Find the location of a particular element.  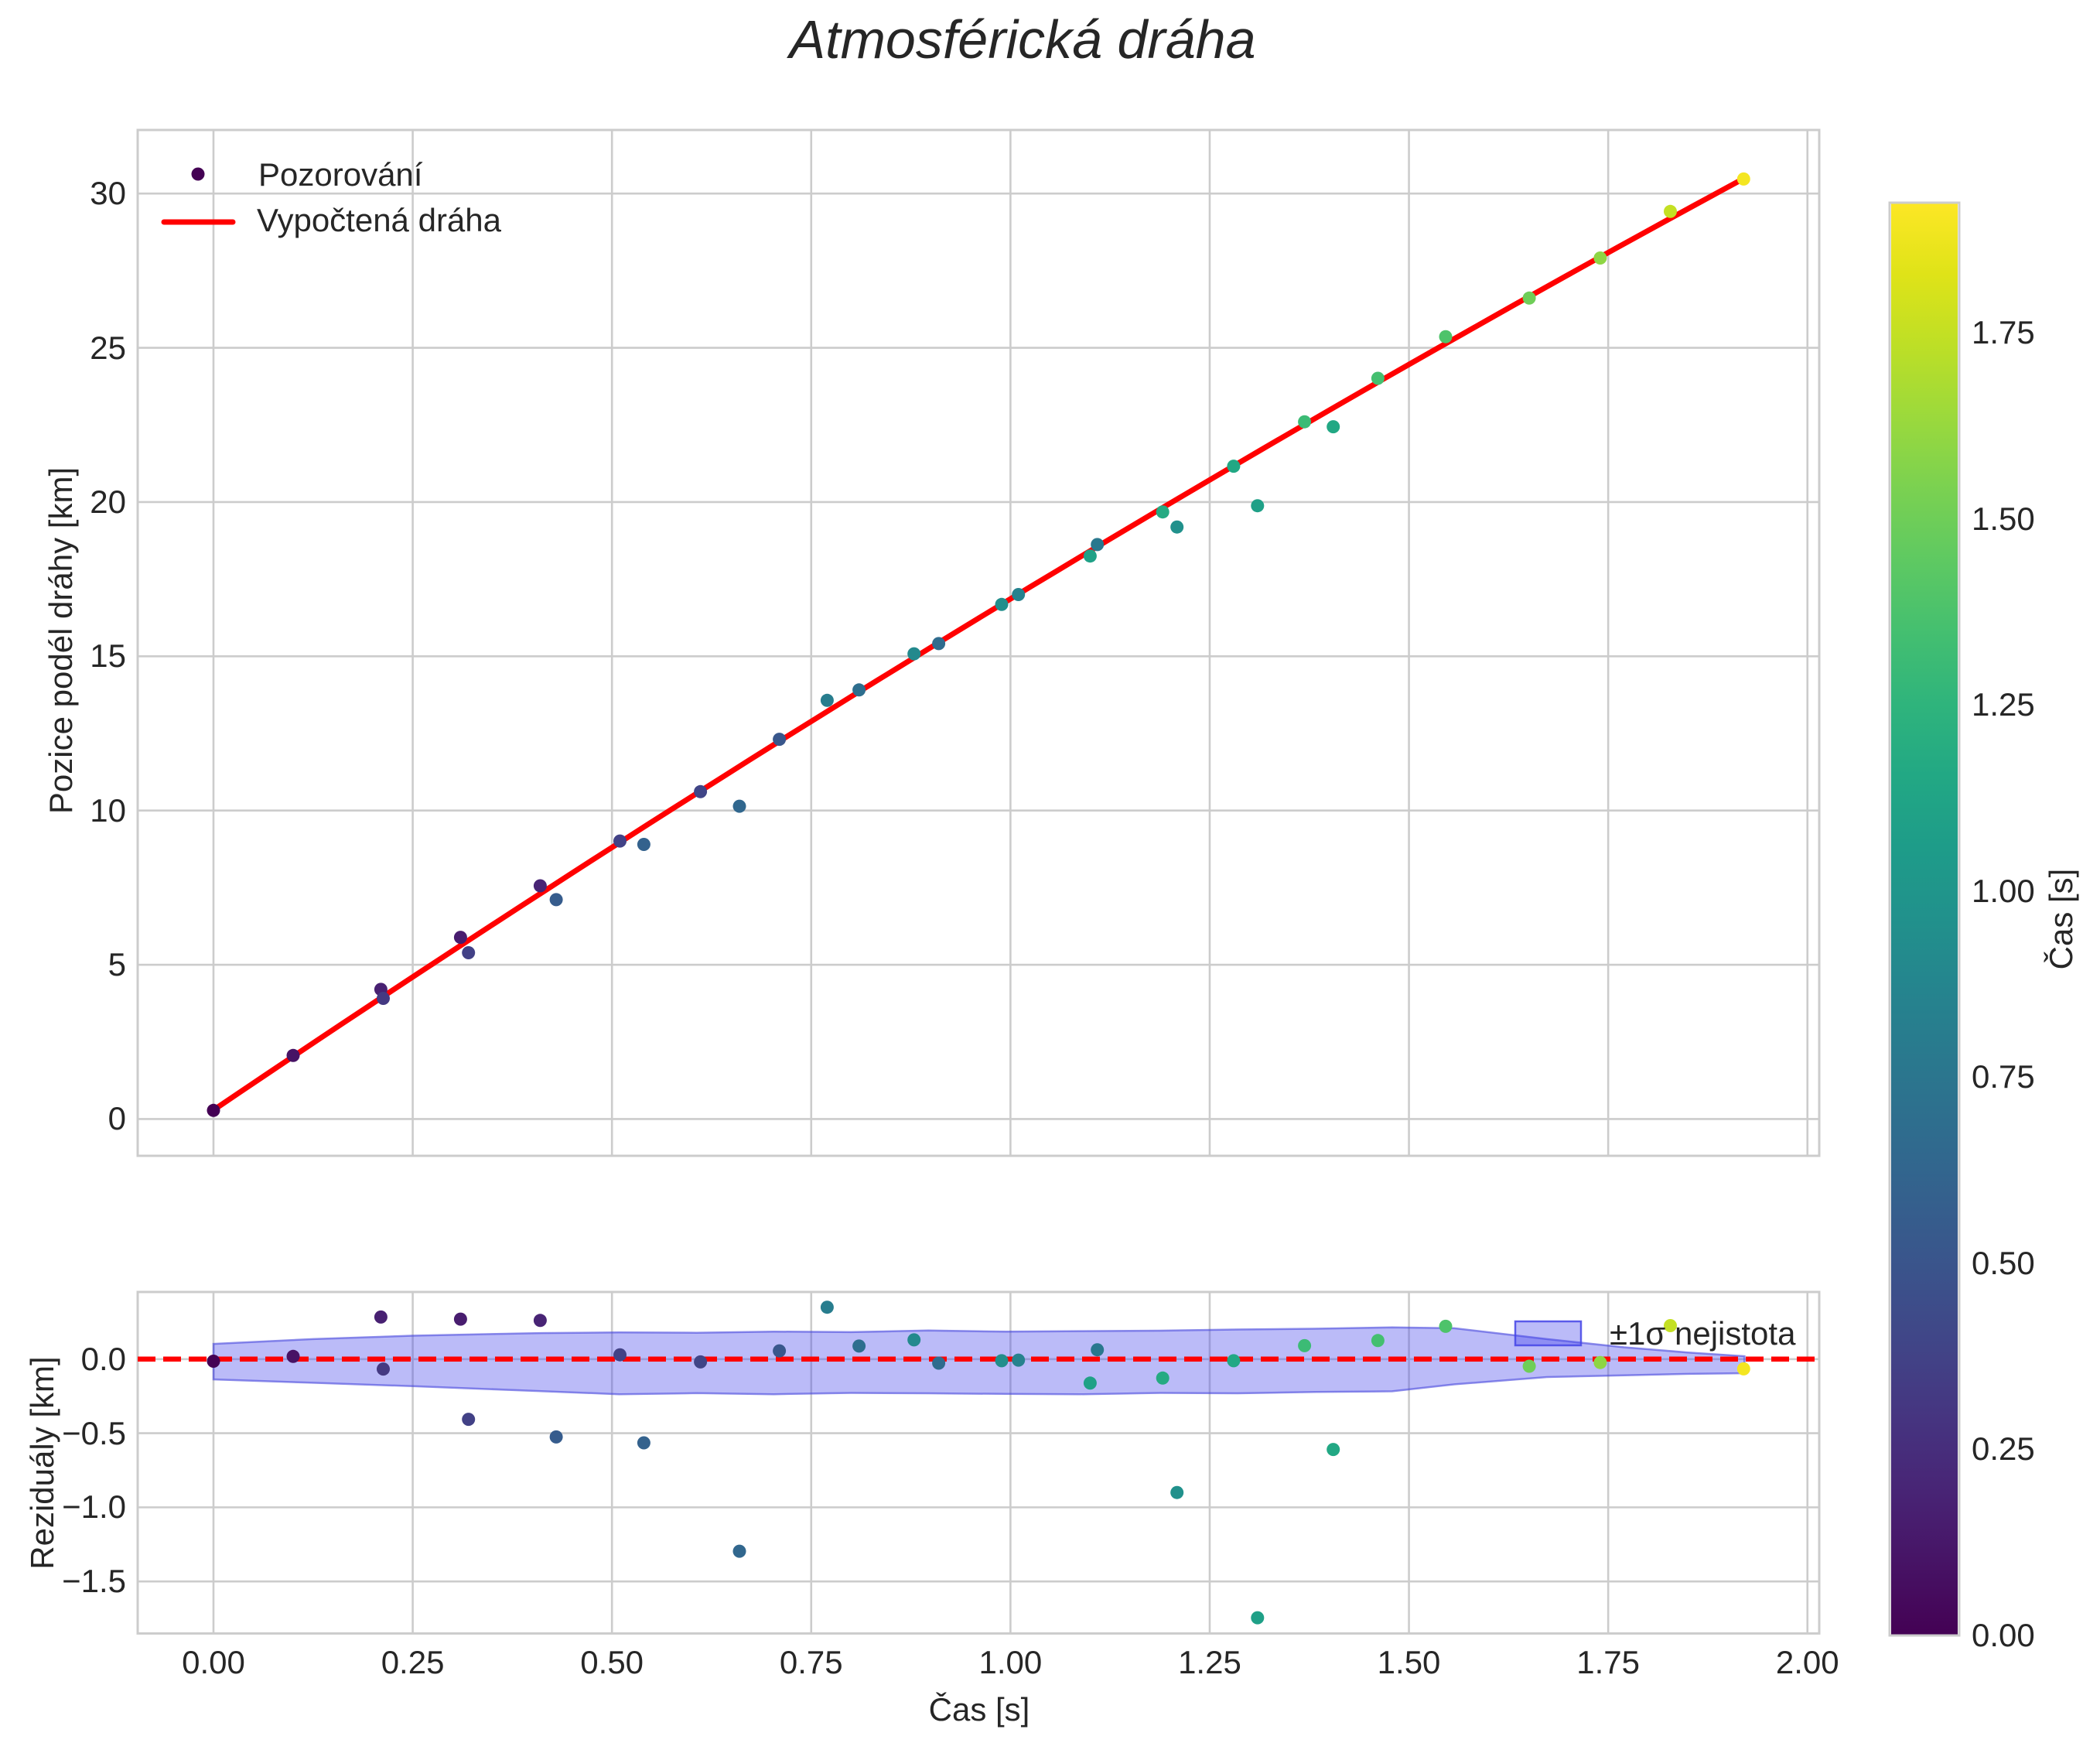

main-y-tick-label: 0 is located at coordinates (117, 1118).